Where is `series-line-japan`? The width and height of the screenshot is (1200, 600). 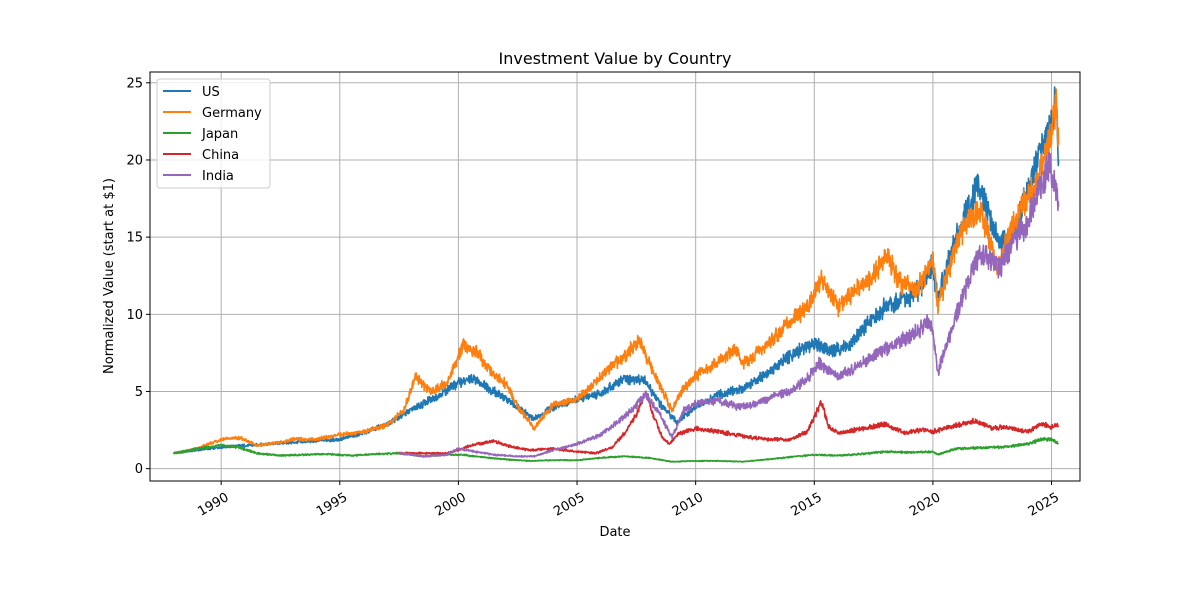 series-line-japan is located at coordinates (616, 449).